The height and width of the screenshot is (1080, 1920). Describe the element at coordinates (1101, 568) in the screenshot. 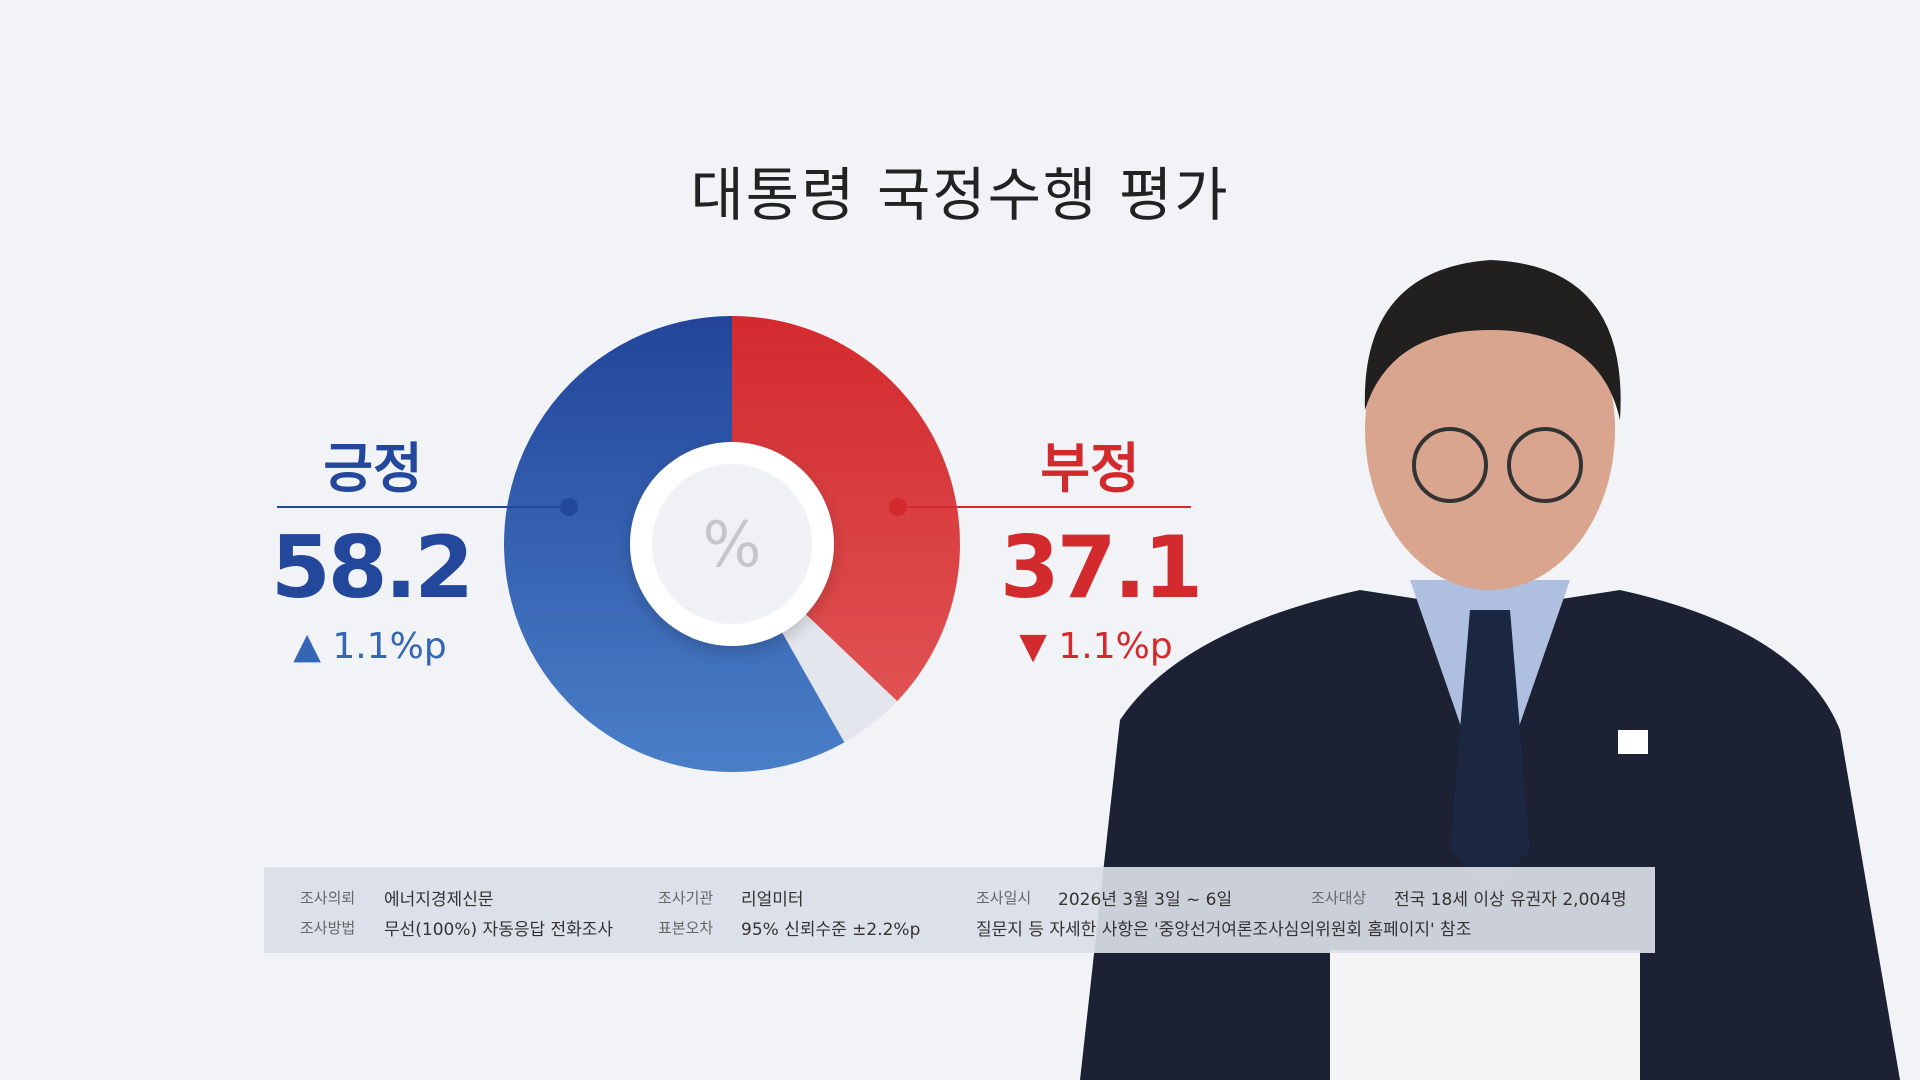

I see `negative-value: 37.1` at that location.